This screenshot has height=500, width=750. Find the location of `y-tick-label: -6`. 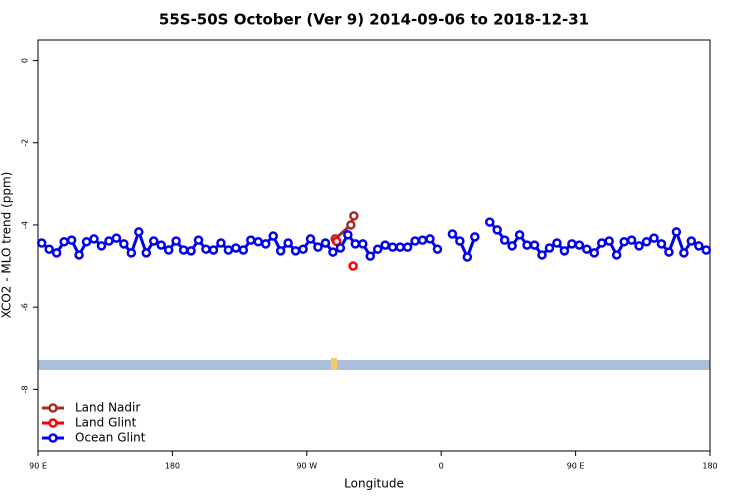

y-tick-label: -6 is located at coordinates (25, 307).